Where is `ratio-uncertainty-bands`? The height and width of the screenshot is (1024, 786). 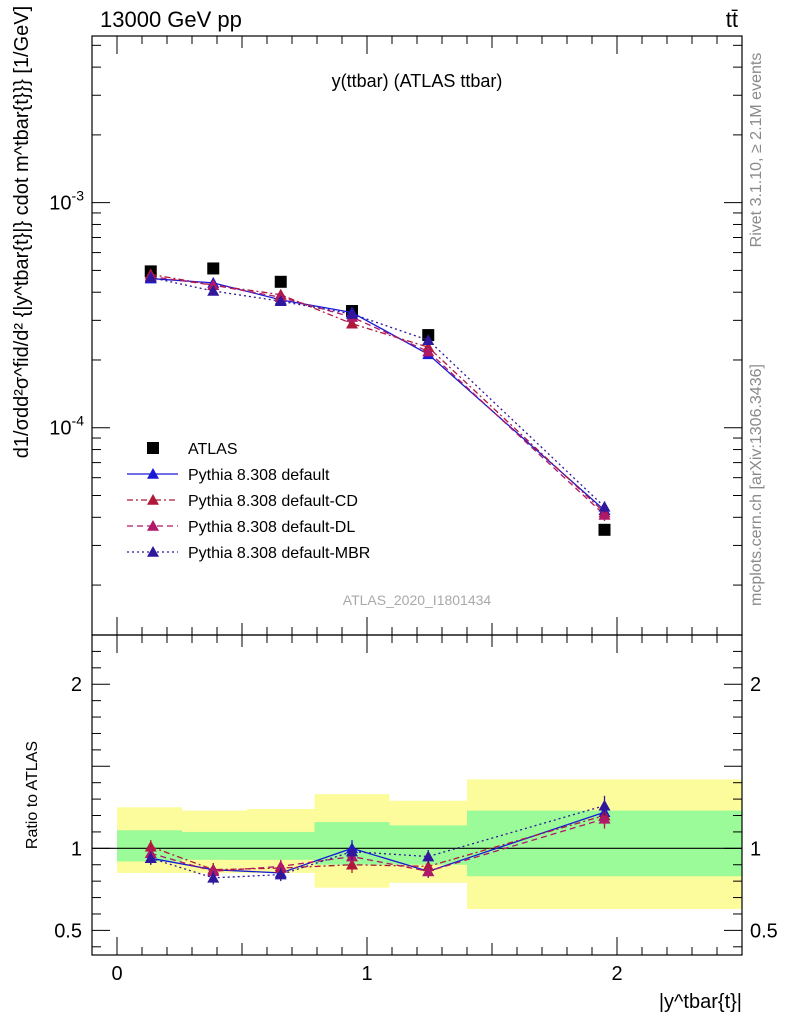
ratio-uncertainty-bands is located at coordinates (417, 844).